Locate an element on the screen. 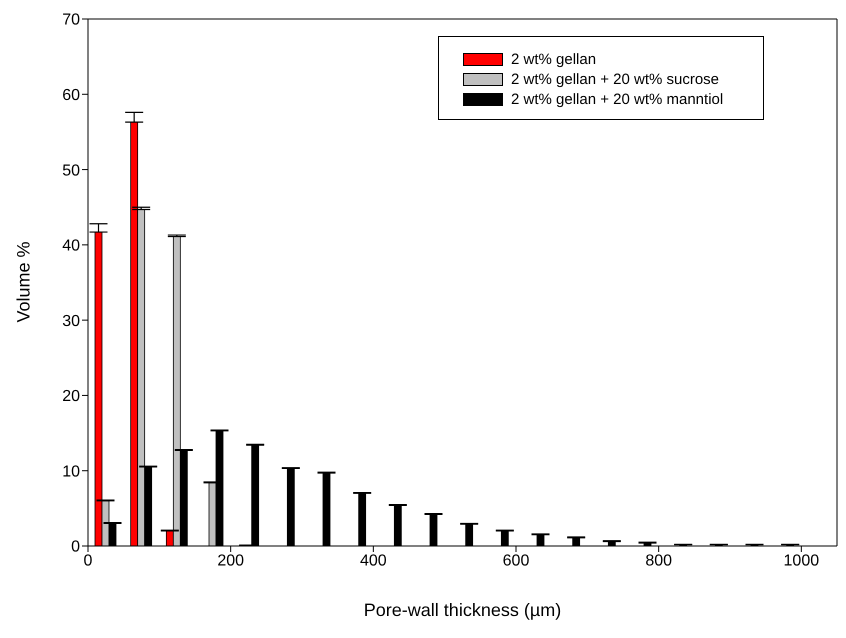 This screenshot has height=638, width=846. x-tick-label: 400 is located at coordinates (373, 561).